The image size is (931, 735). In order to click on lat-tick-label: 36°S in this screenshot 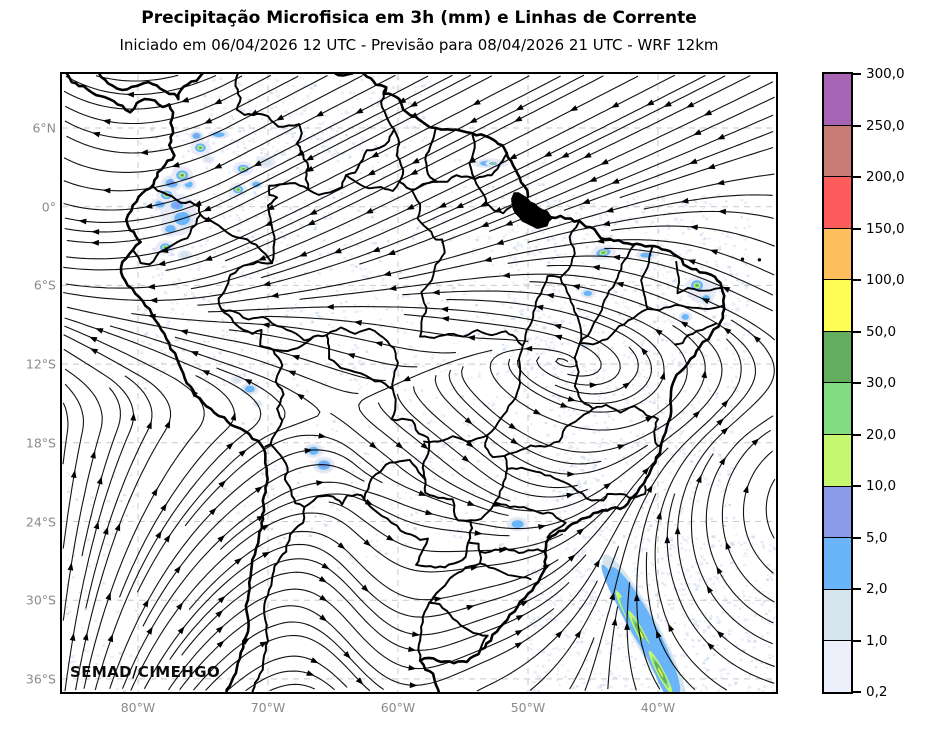, I will do `click(40, 679)`.